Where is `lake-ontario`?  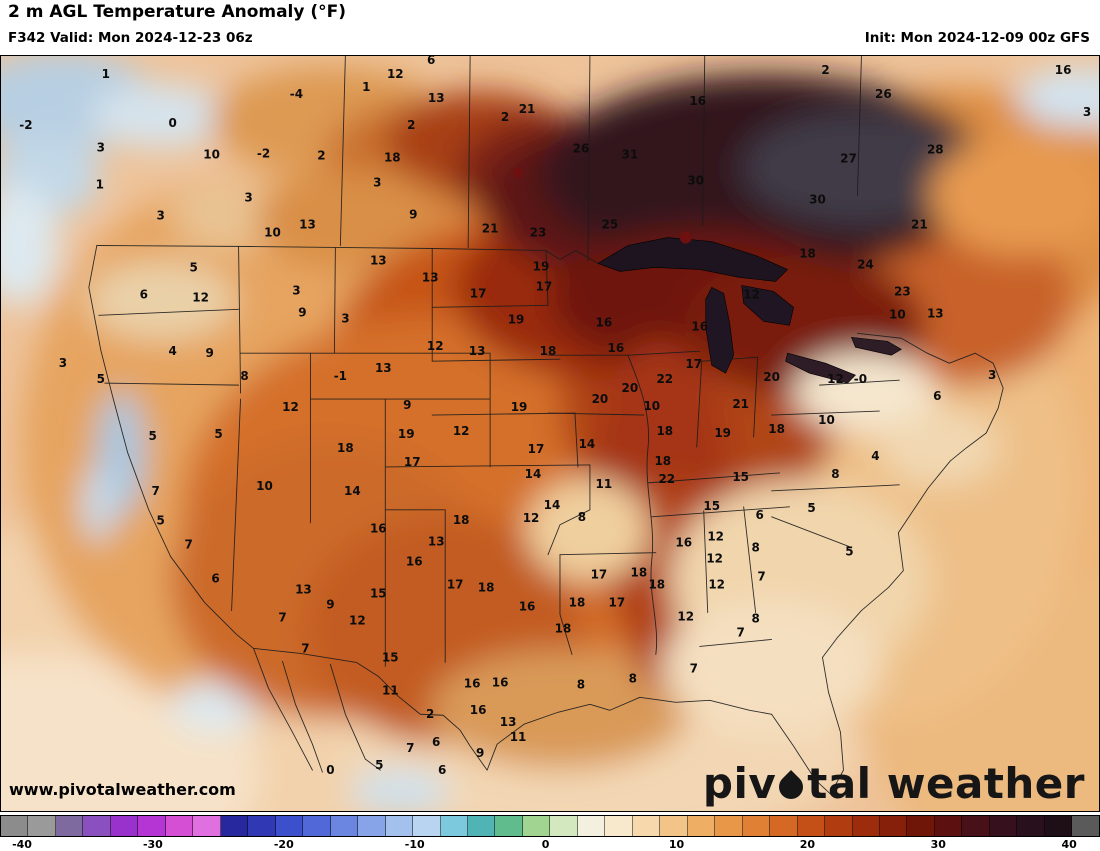 lake-ontario is located at coordinates (876, 346).